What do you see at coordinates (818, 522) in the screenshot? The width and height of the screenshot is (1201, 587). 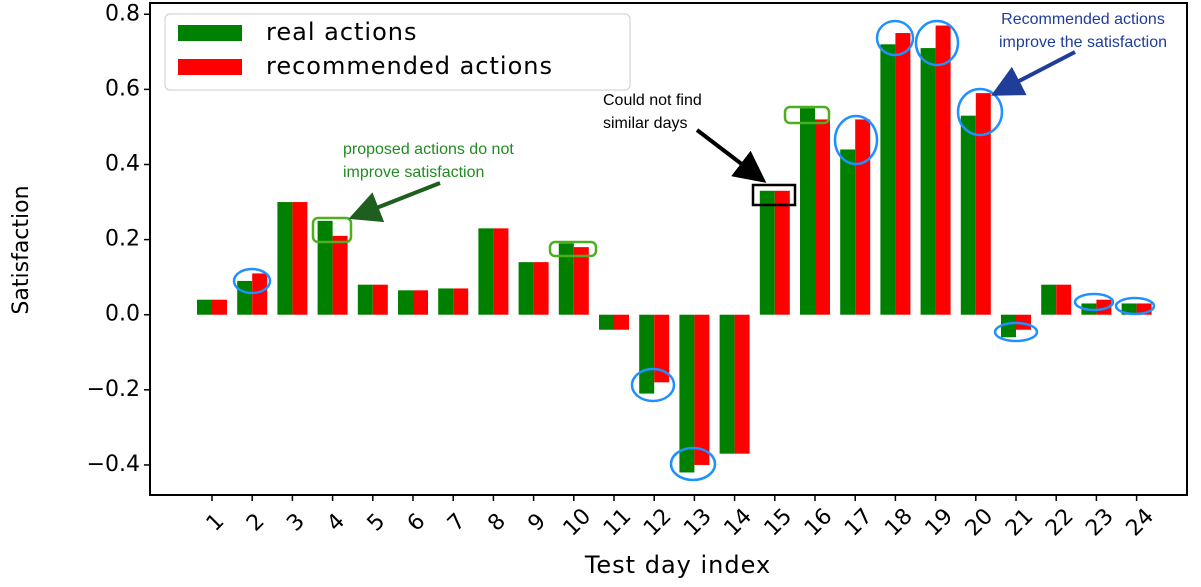 I see `x-tick-label: 16` at bounding box center [818, 522].